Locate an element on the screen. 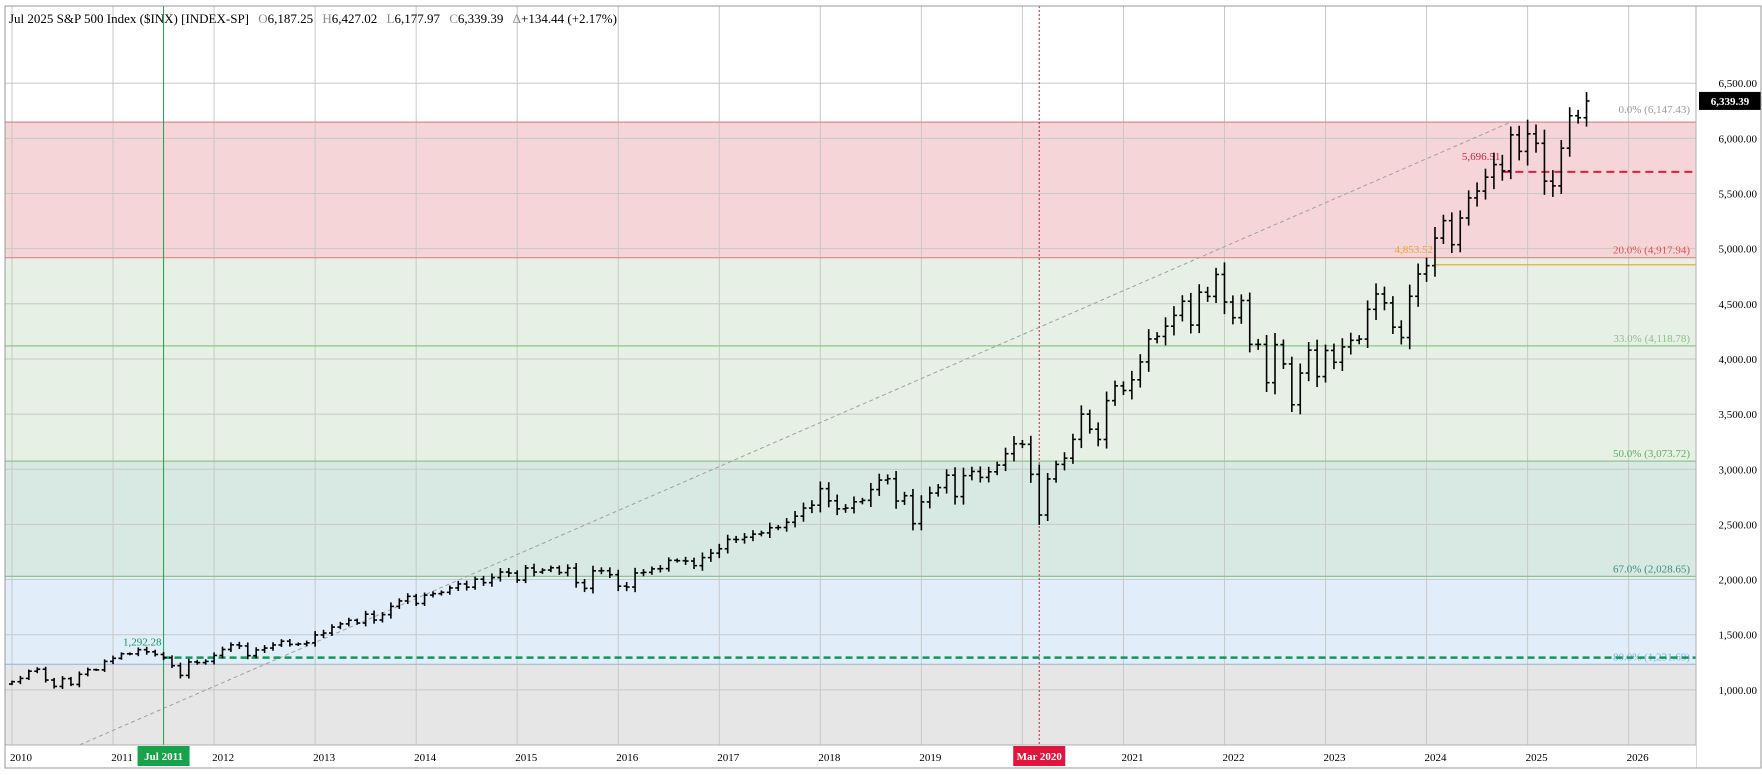 The image size is (1762, 775). fib-label: 50.0% (3,073.72) is located at coordinates (1651, 454).